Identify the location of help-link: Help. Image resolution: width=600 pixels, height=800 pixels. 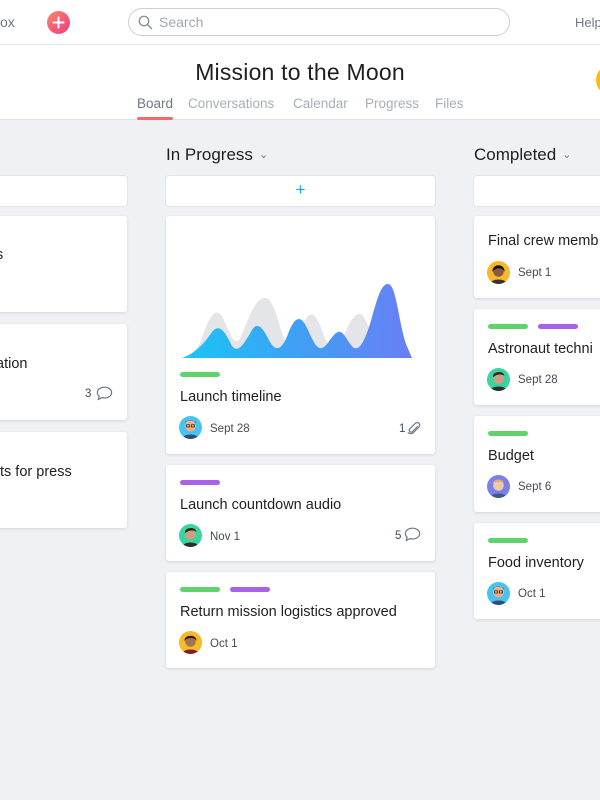
(587, 22).